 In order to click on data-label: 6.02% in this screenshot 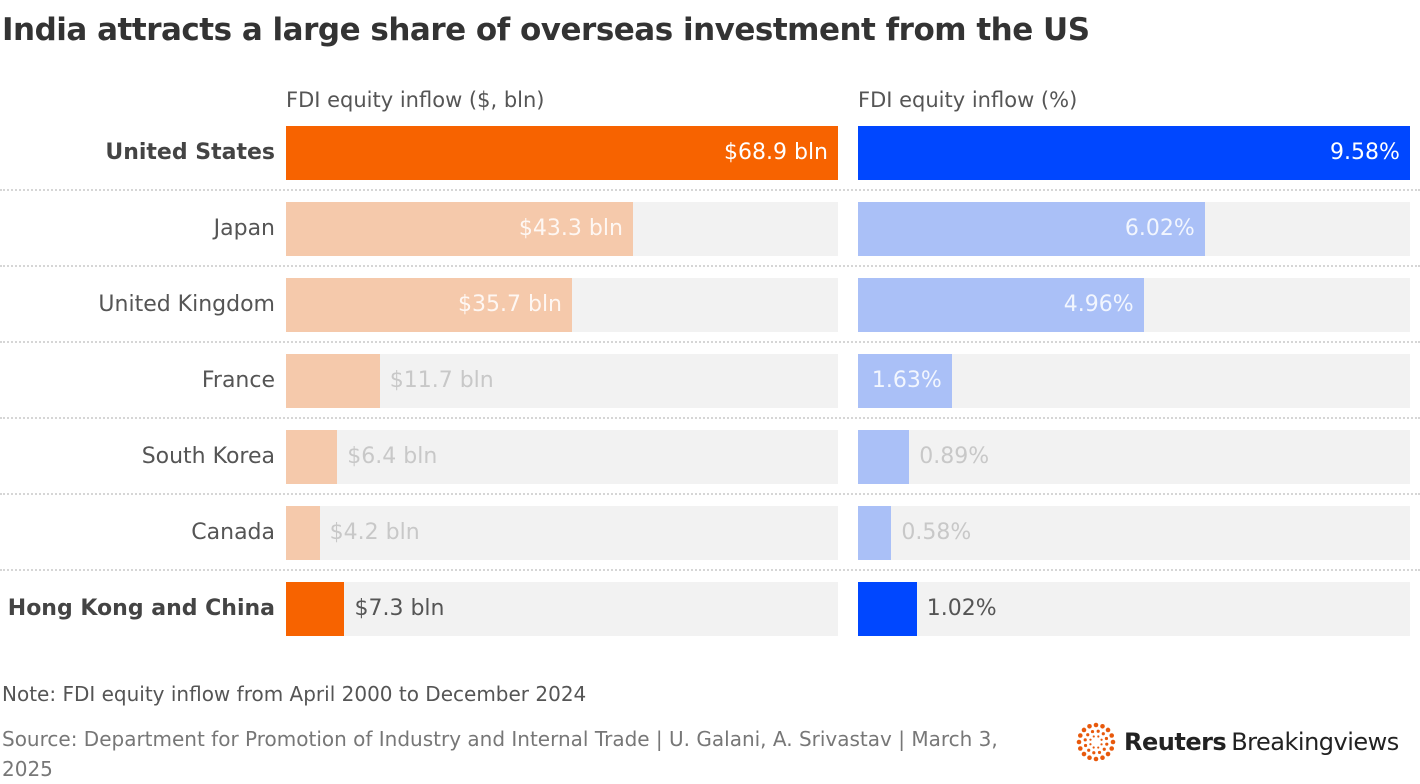, I will do `click(1159, 228)`.